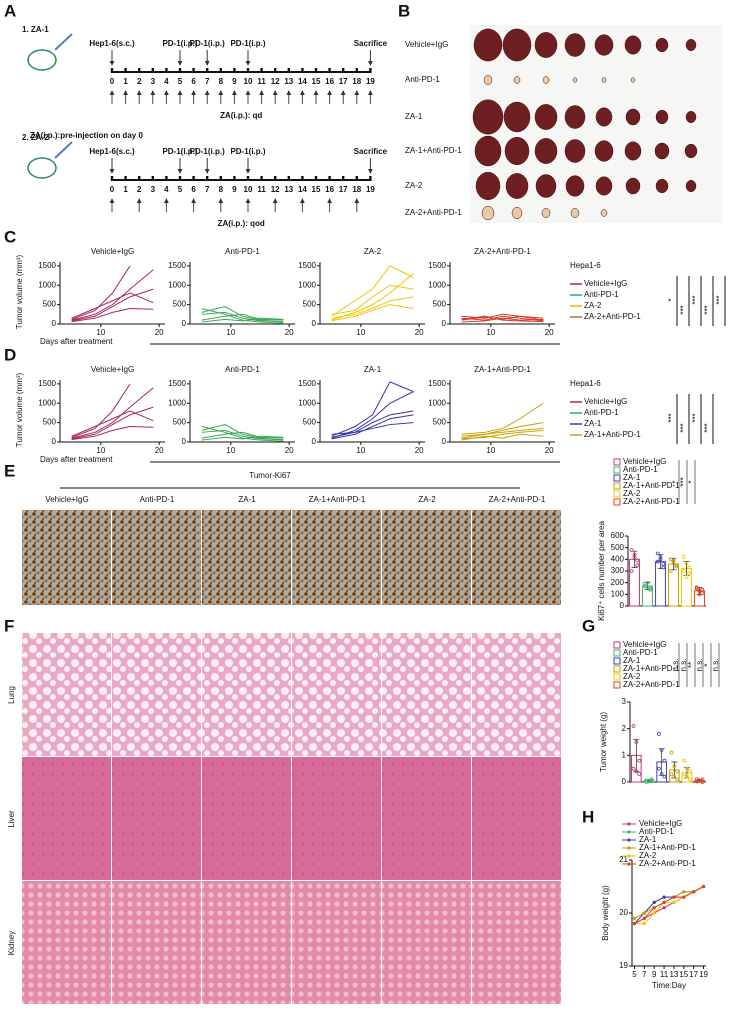 The image size is (729, 1014). What do you see at coordinates (356, 189) in the screenshot?
I see `day-label: 18` at bounding box center [356, 189].